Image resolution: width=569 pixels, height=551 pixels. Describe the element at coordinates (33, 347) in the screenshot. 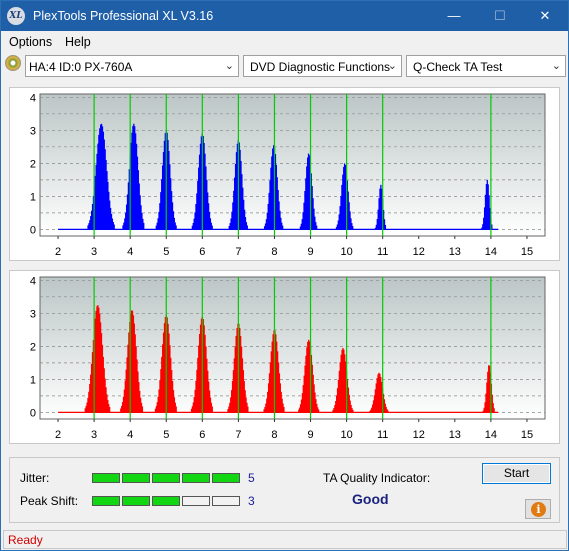

I see `y-tick-label: 2` at that location.